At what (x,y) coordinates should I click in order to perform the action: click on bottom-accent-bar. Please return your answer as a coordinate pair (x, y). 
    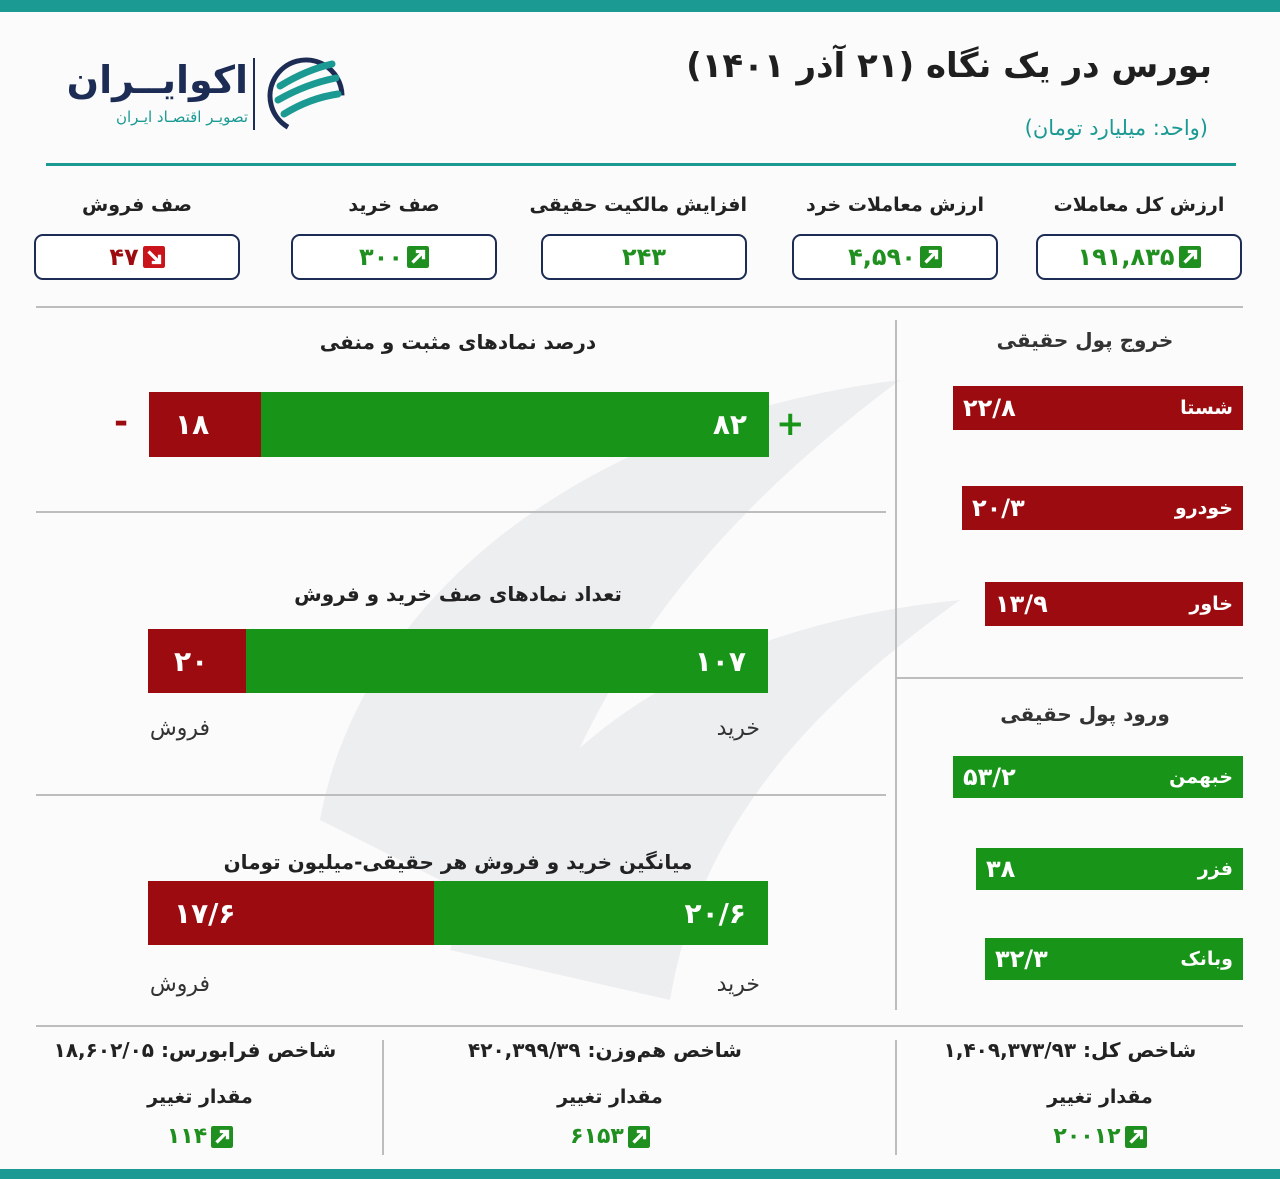
    Looking at the image, I should click on (640, 1174).